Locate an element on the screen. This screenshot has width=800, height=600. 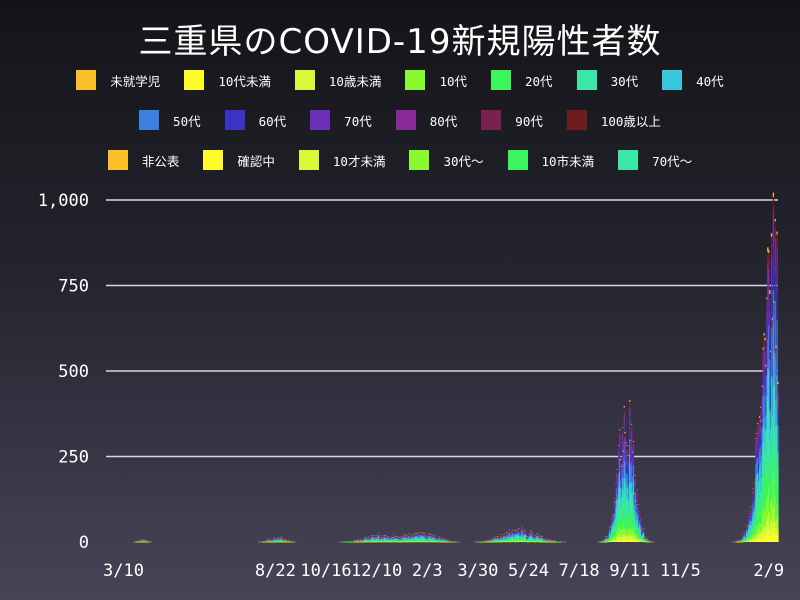
legend-item: 90代 is located at coordinates (512, 120).